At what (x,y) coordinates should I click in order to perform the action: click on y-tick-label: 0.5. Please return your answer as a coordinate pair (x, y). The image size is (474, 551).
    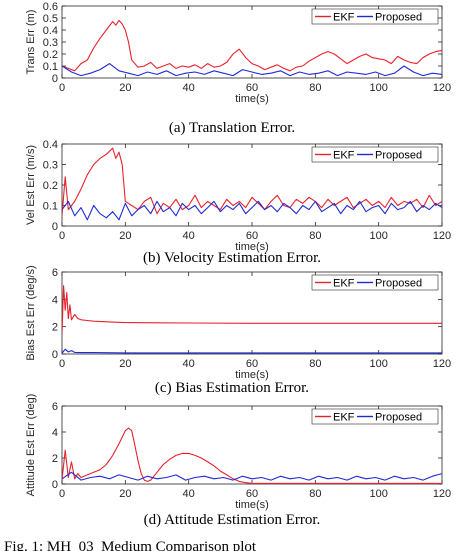
    Looking at the image, I should click on (50, 19).